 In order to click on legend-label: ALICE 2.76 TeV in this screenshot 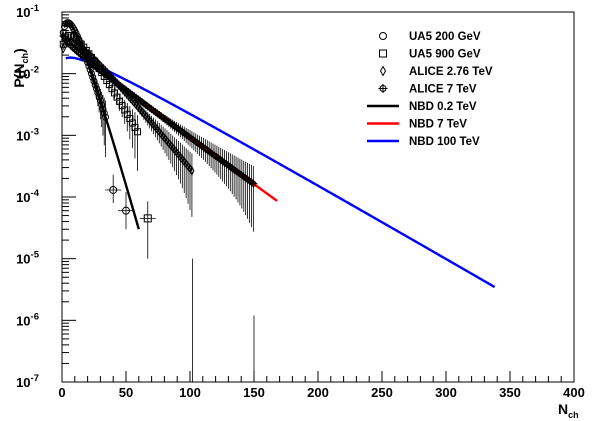, I will do `click(451, 72)`.